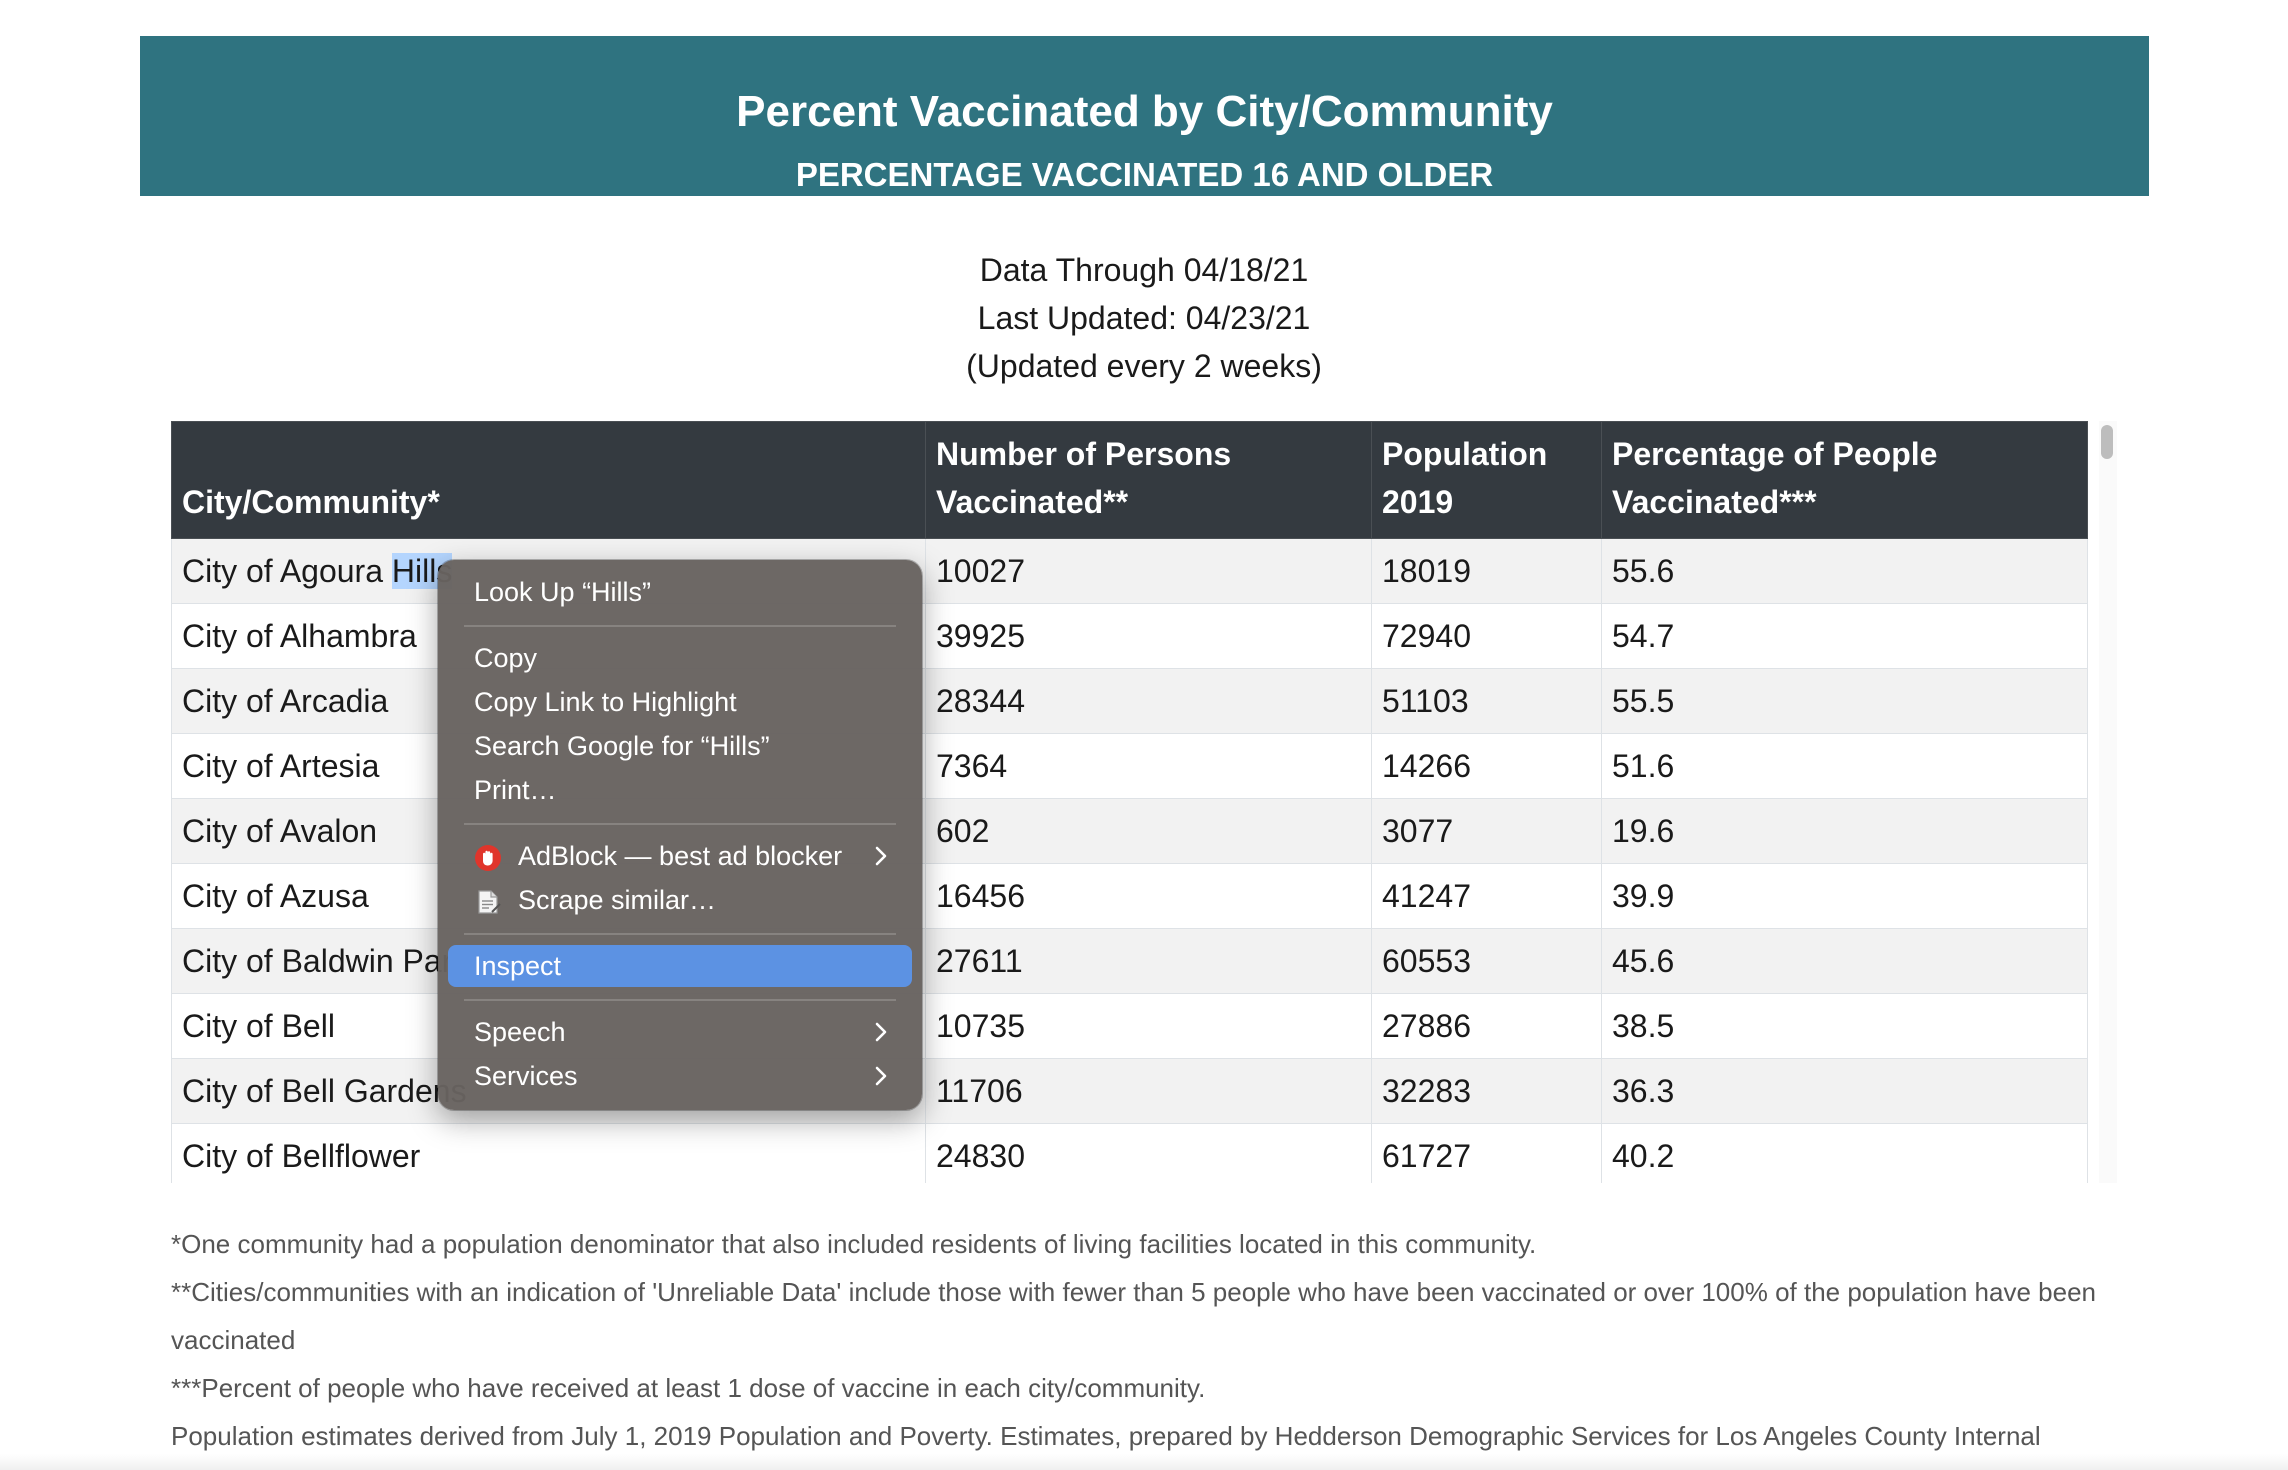 The width and height of the screenshot is (2288, 1470). What do you see at coordinates (1144, 111) in the screenshot?
I see `page-title: Percent Vaccinated by City/Community` at bounding box center [1144, 111].